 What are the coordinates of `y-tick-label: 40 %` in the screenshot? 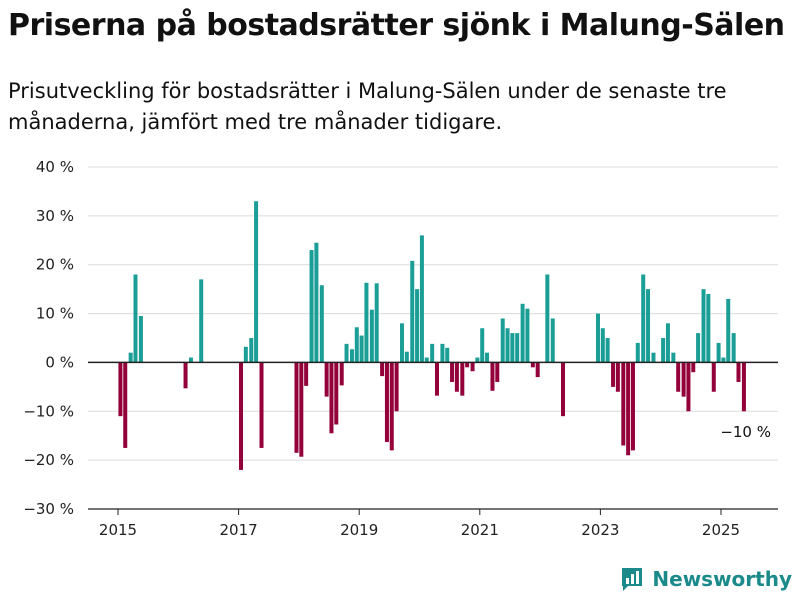 It's located at (55, 167).